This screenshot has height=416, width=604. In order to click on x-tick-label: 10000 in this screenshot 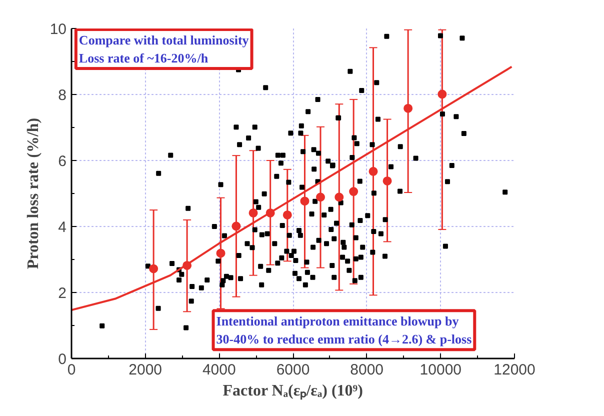, I will do `click(441, 370)`.